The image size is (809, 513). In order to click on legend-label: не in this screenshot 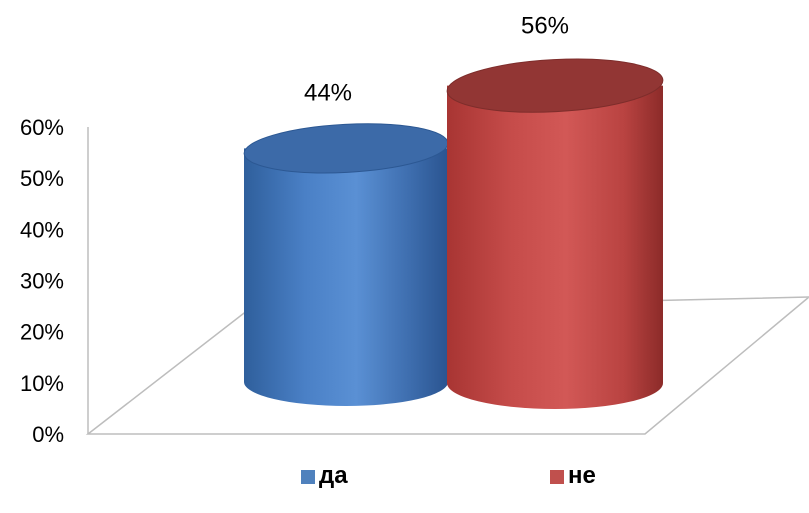, I will do `click(582, 475)`.